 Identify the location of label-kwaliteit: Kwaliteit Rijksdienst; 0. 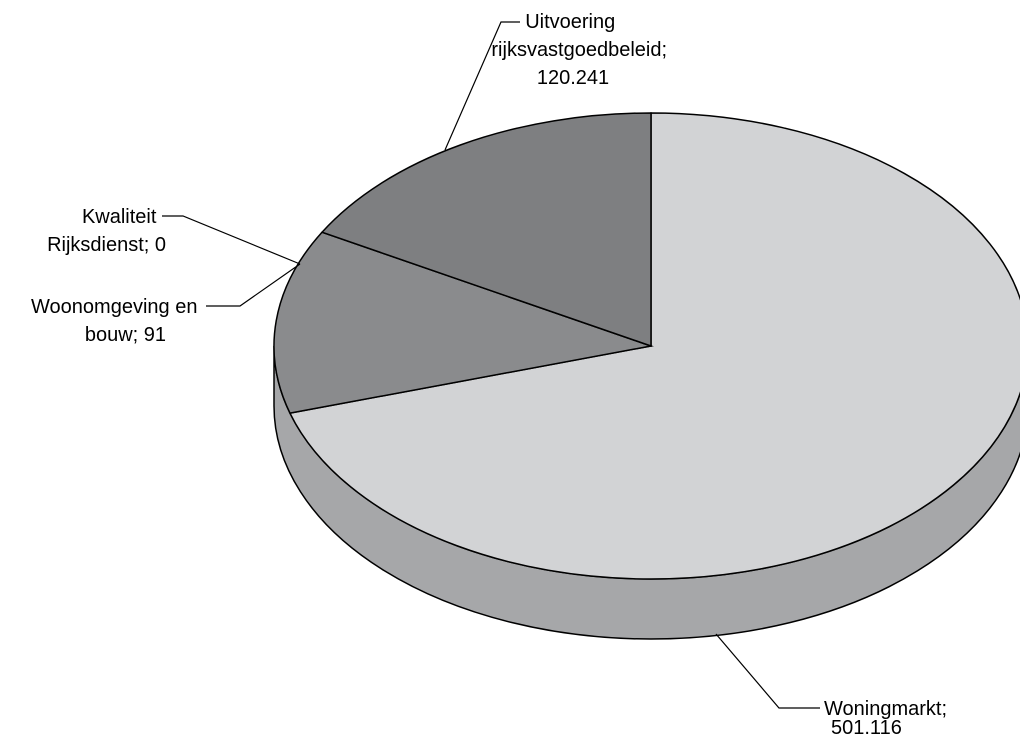
(106, 231).